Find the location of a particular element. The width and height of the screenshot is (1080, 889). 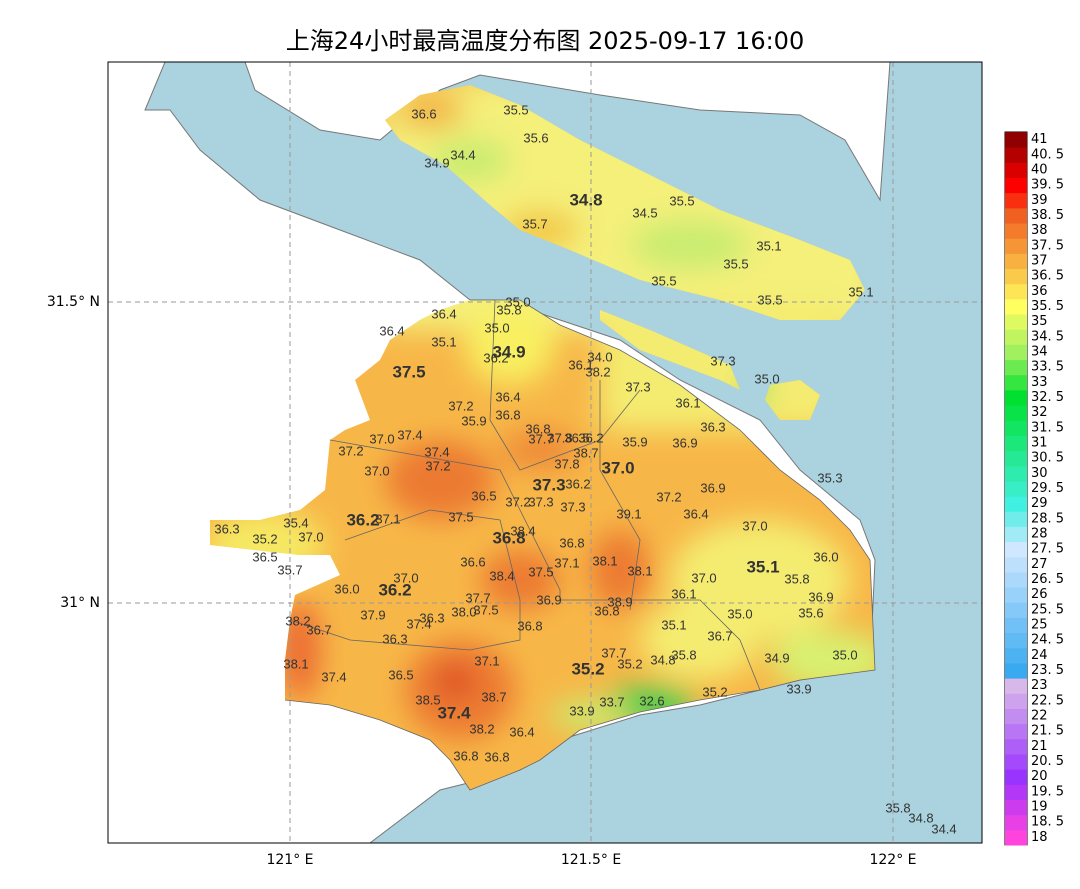

y-tick-label: 31° N is located at coordinates (80, 603).